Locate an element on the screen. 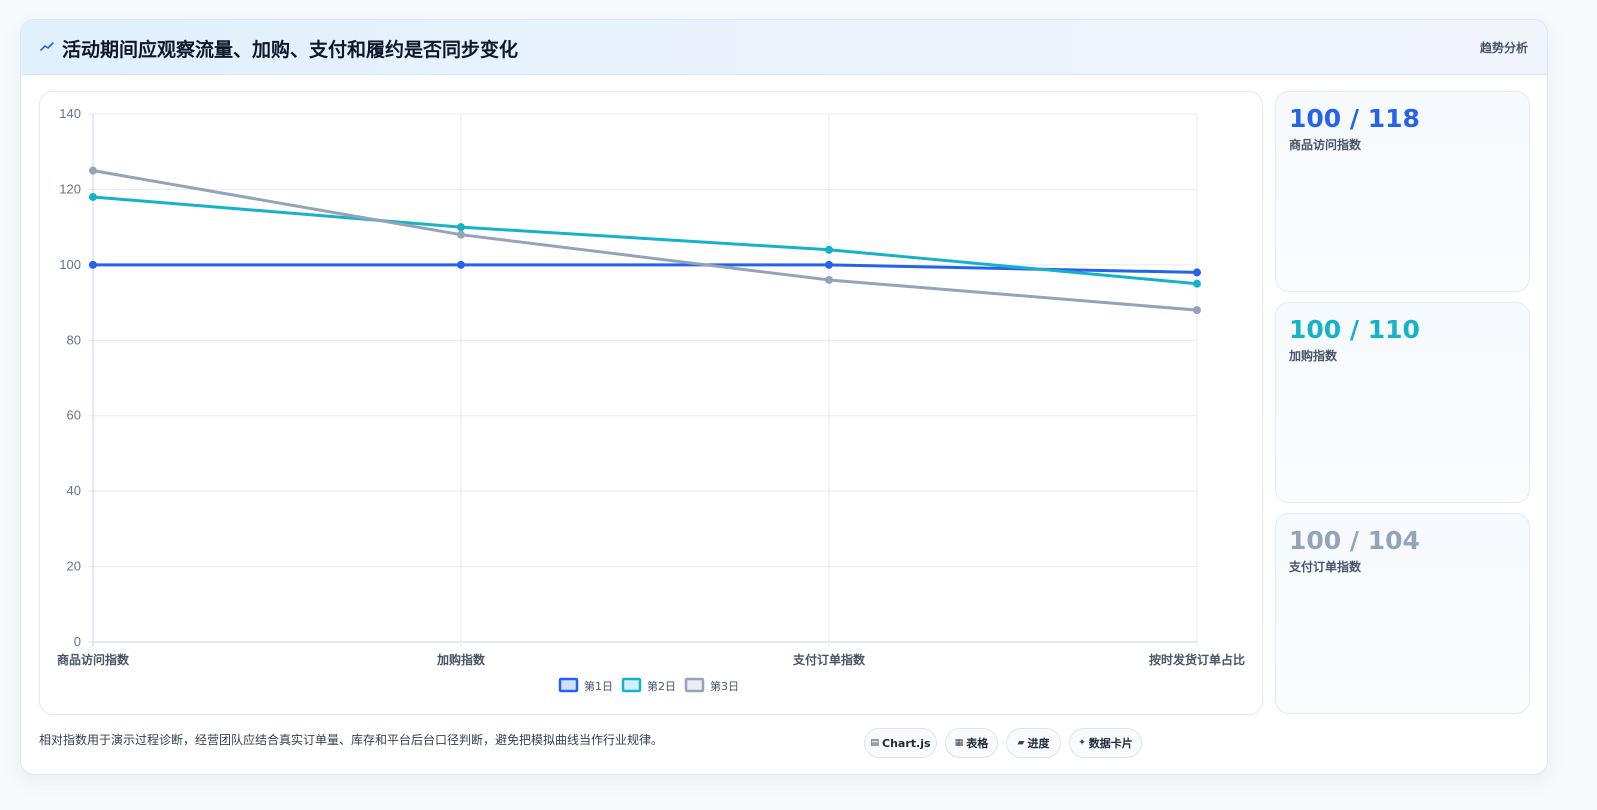  stat-label: 支付订单指数 is located at coordinates (1325, 567).